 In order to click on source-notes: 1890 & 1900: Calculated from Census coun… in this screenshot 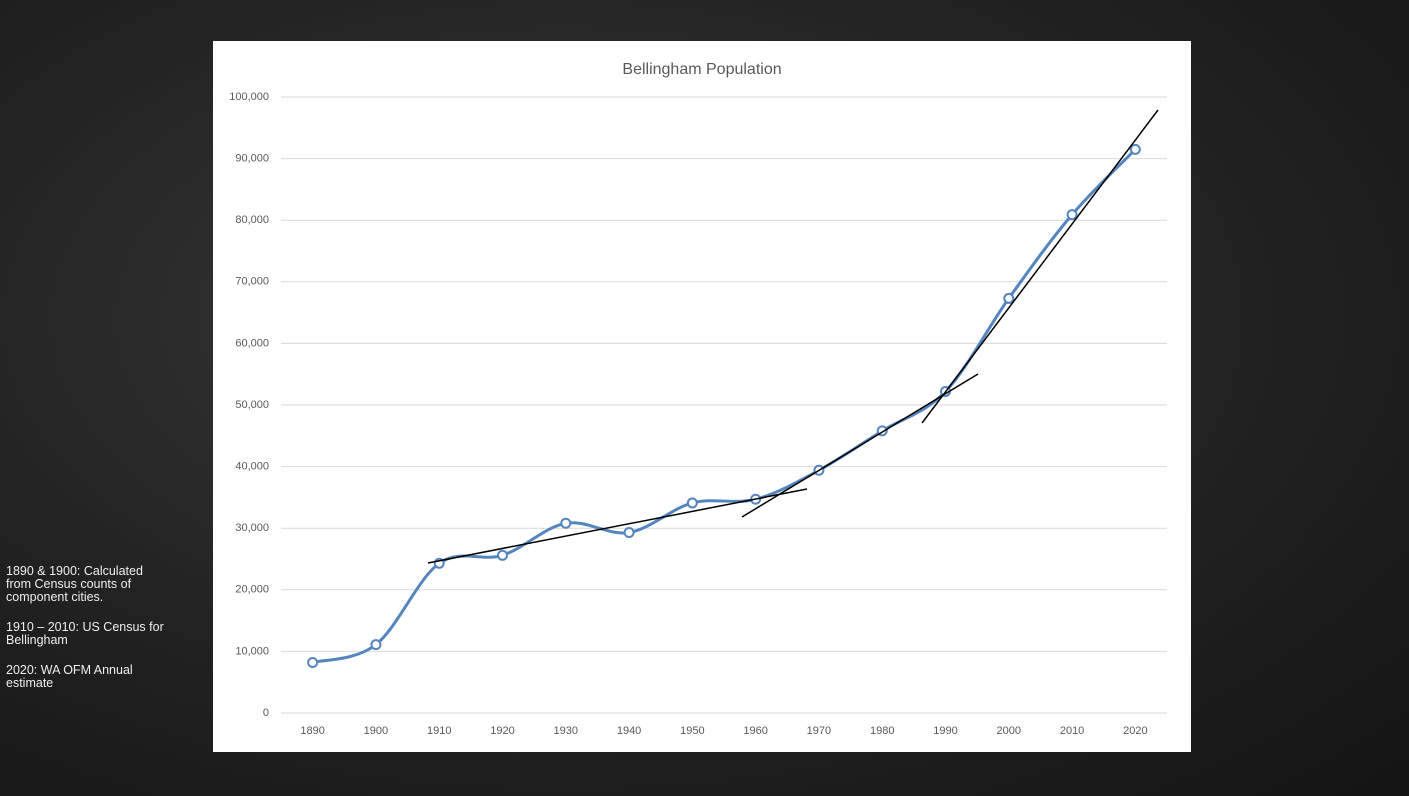, I will do `click(86, 636)`.